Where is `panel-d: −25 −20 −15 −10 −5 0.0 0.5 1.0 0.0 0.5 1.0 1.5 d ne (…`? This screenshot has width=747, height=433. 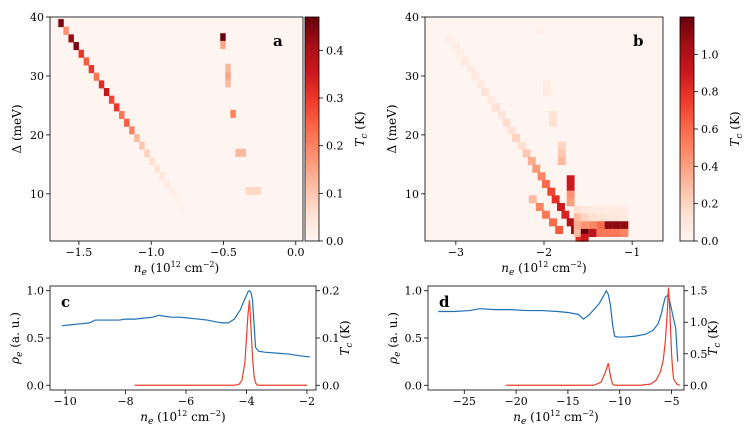 panel-d: −25 −20 −15 −10 −5 0.0 0.5 1.0 0.0 0.5 1.0 1.5 d ne (… is located at coordinates (554, 356).